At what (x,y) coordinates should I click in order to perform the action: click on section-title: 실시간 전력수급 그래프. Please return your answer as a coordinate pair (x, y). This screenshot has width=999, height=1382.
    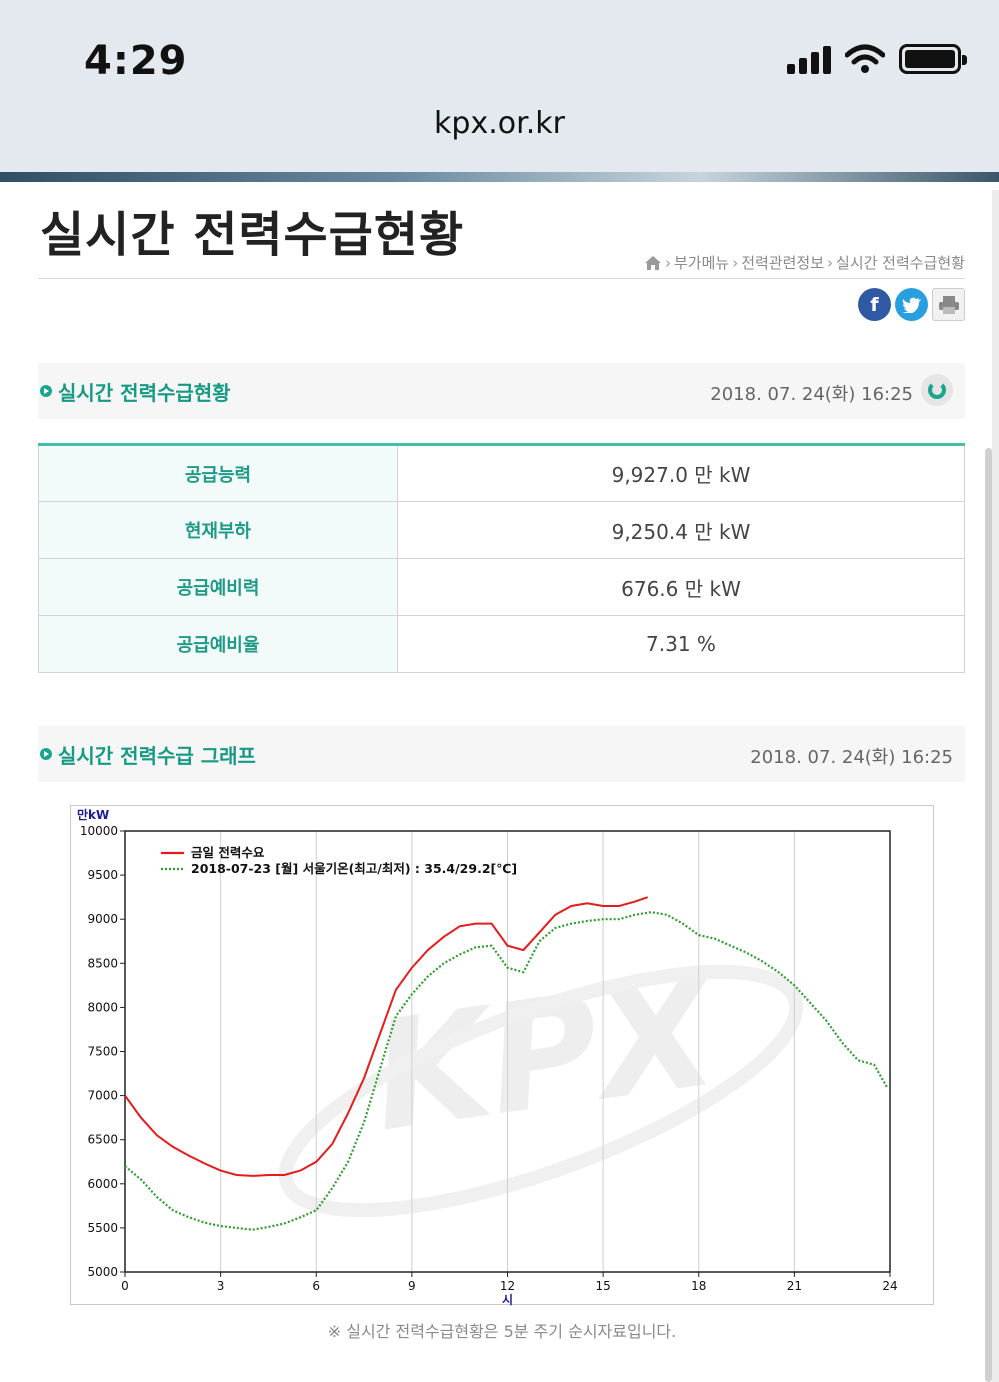
    Looking at the image, I should click on (157, 756).